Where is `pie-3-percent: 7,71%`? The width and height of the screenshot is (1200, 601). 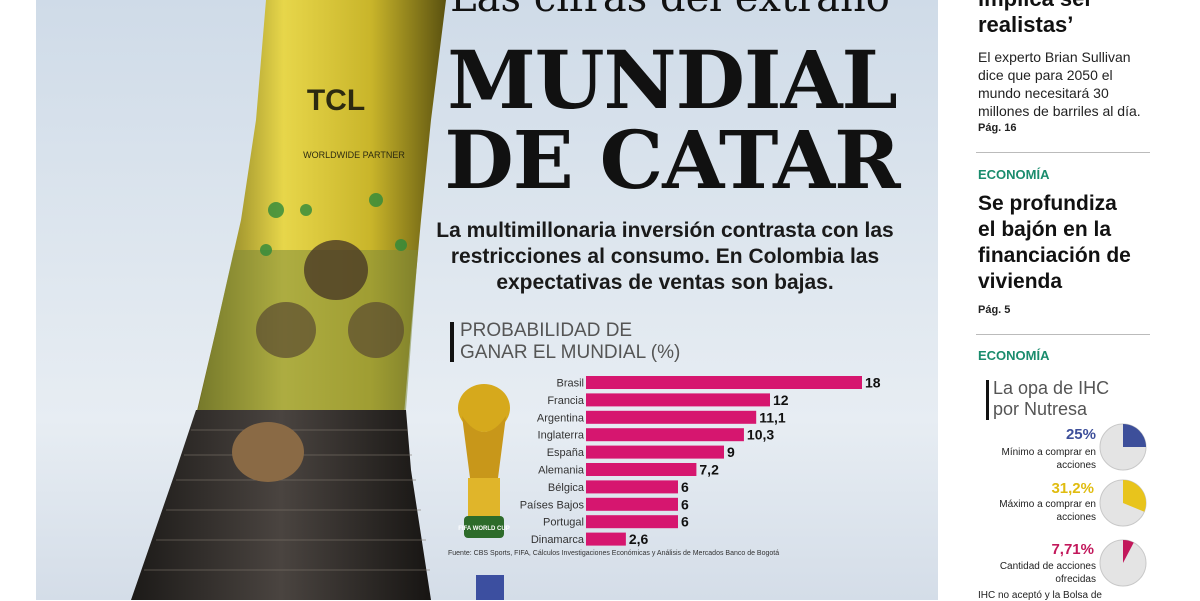 pie-3-percent: 7,71% is located at coordinates (1072, 549).